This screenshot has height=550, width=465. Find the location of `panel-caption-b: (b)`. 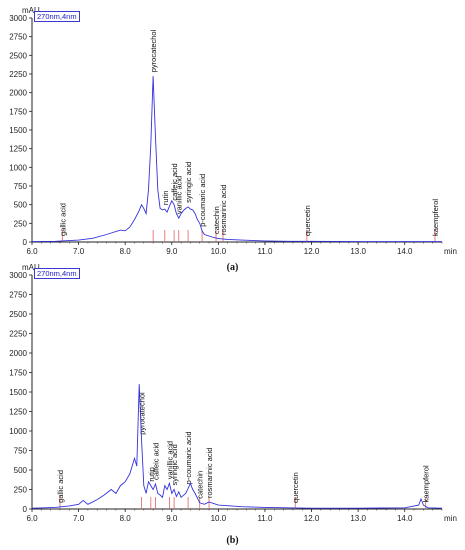

panel-caption-b: (b) is located at coordinates (232, 540).